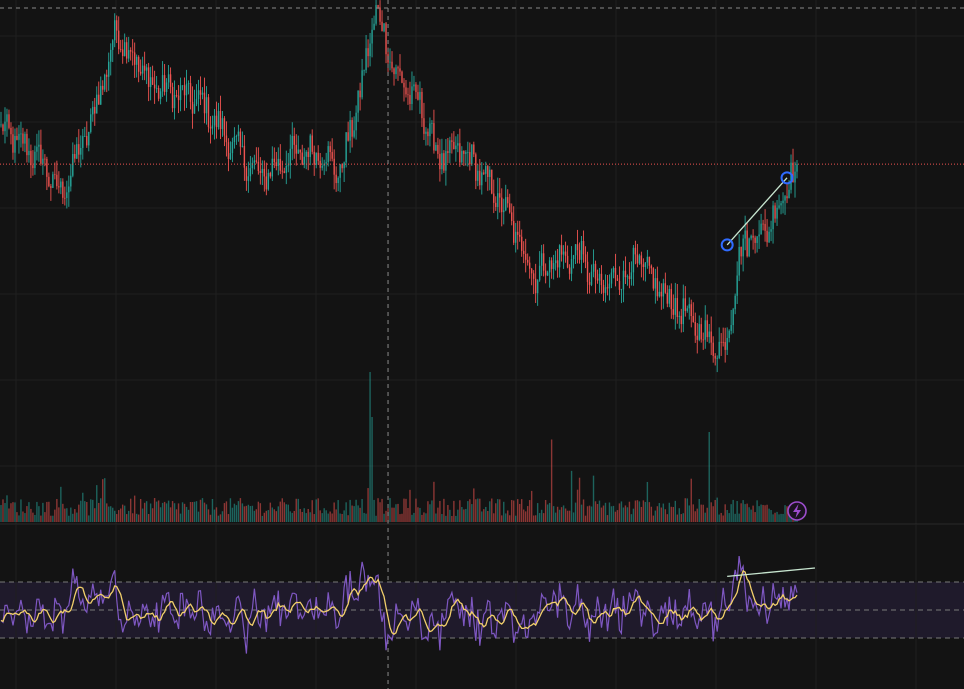 The width and height of the screenshot is (964, 689). I want to click on trendline-pivot-markers, so click(757, 211).